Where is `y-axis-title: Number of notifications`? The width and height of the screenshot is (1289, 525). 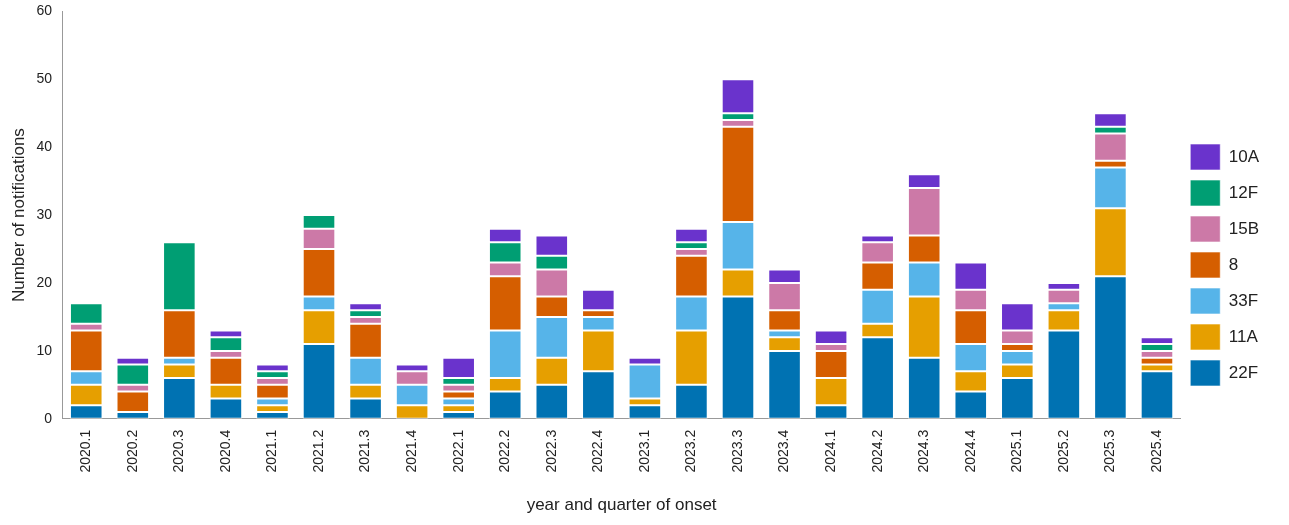 y-axis-title: Number of notifications is located at coordinates (18, 215).